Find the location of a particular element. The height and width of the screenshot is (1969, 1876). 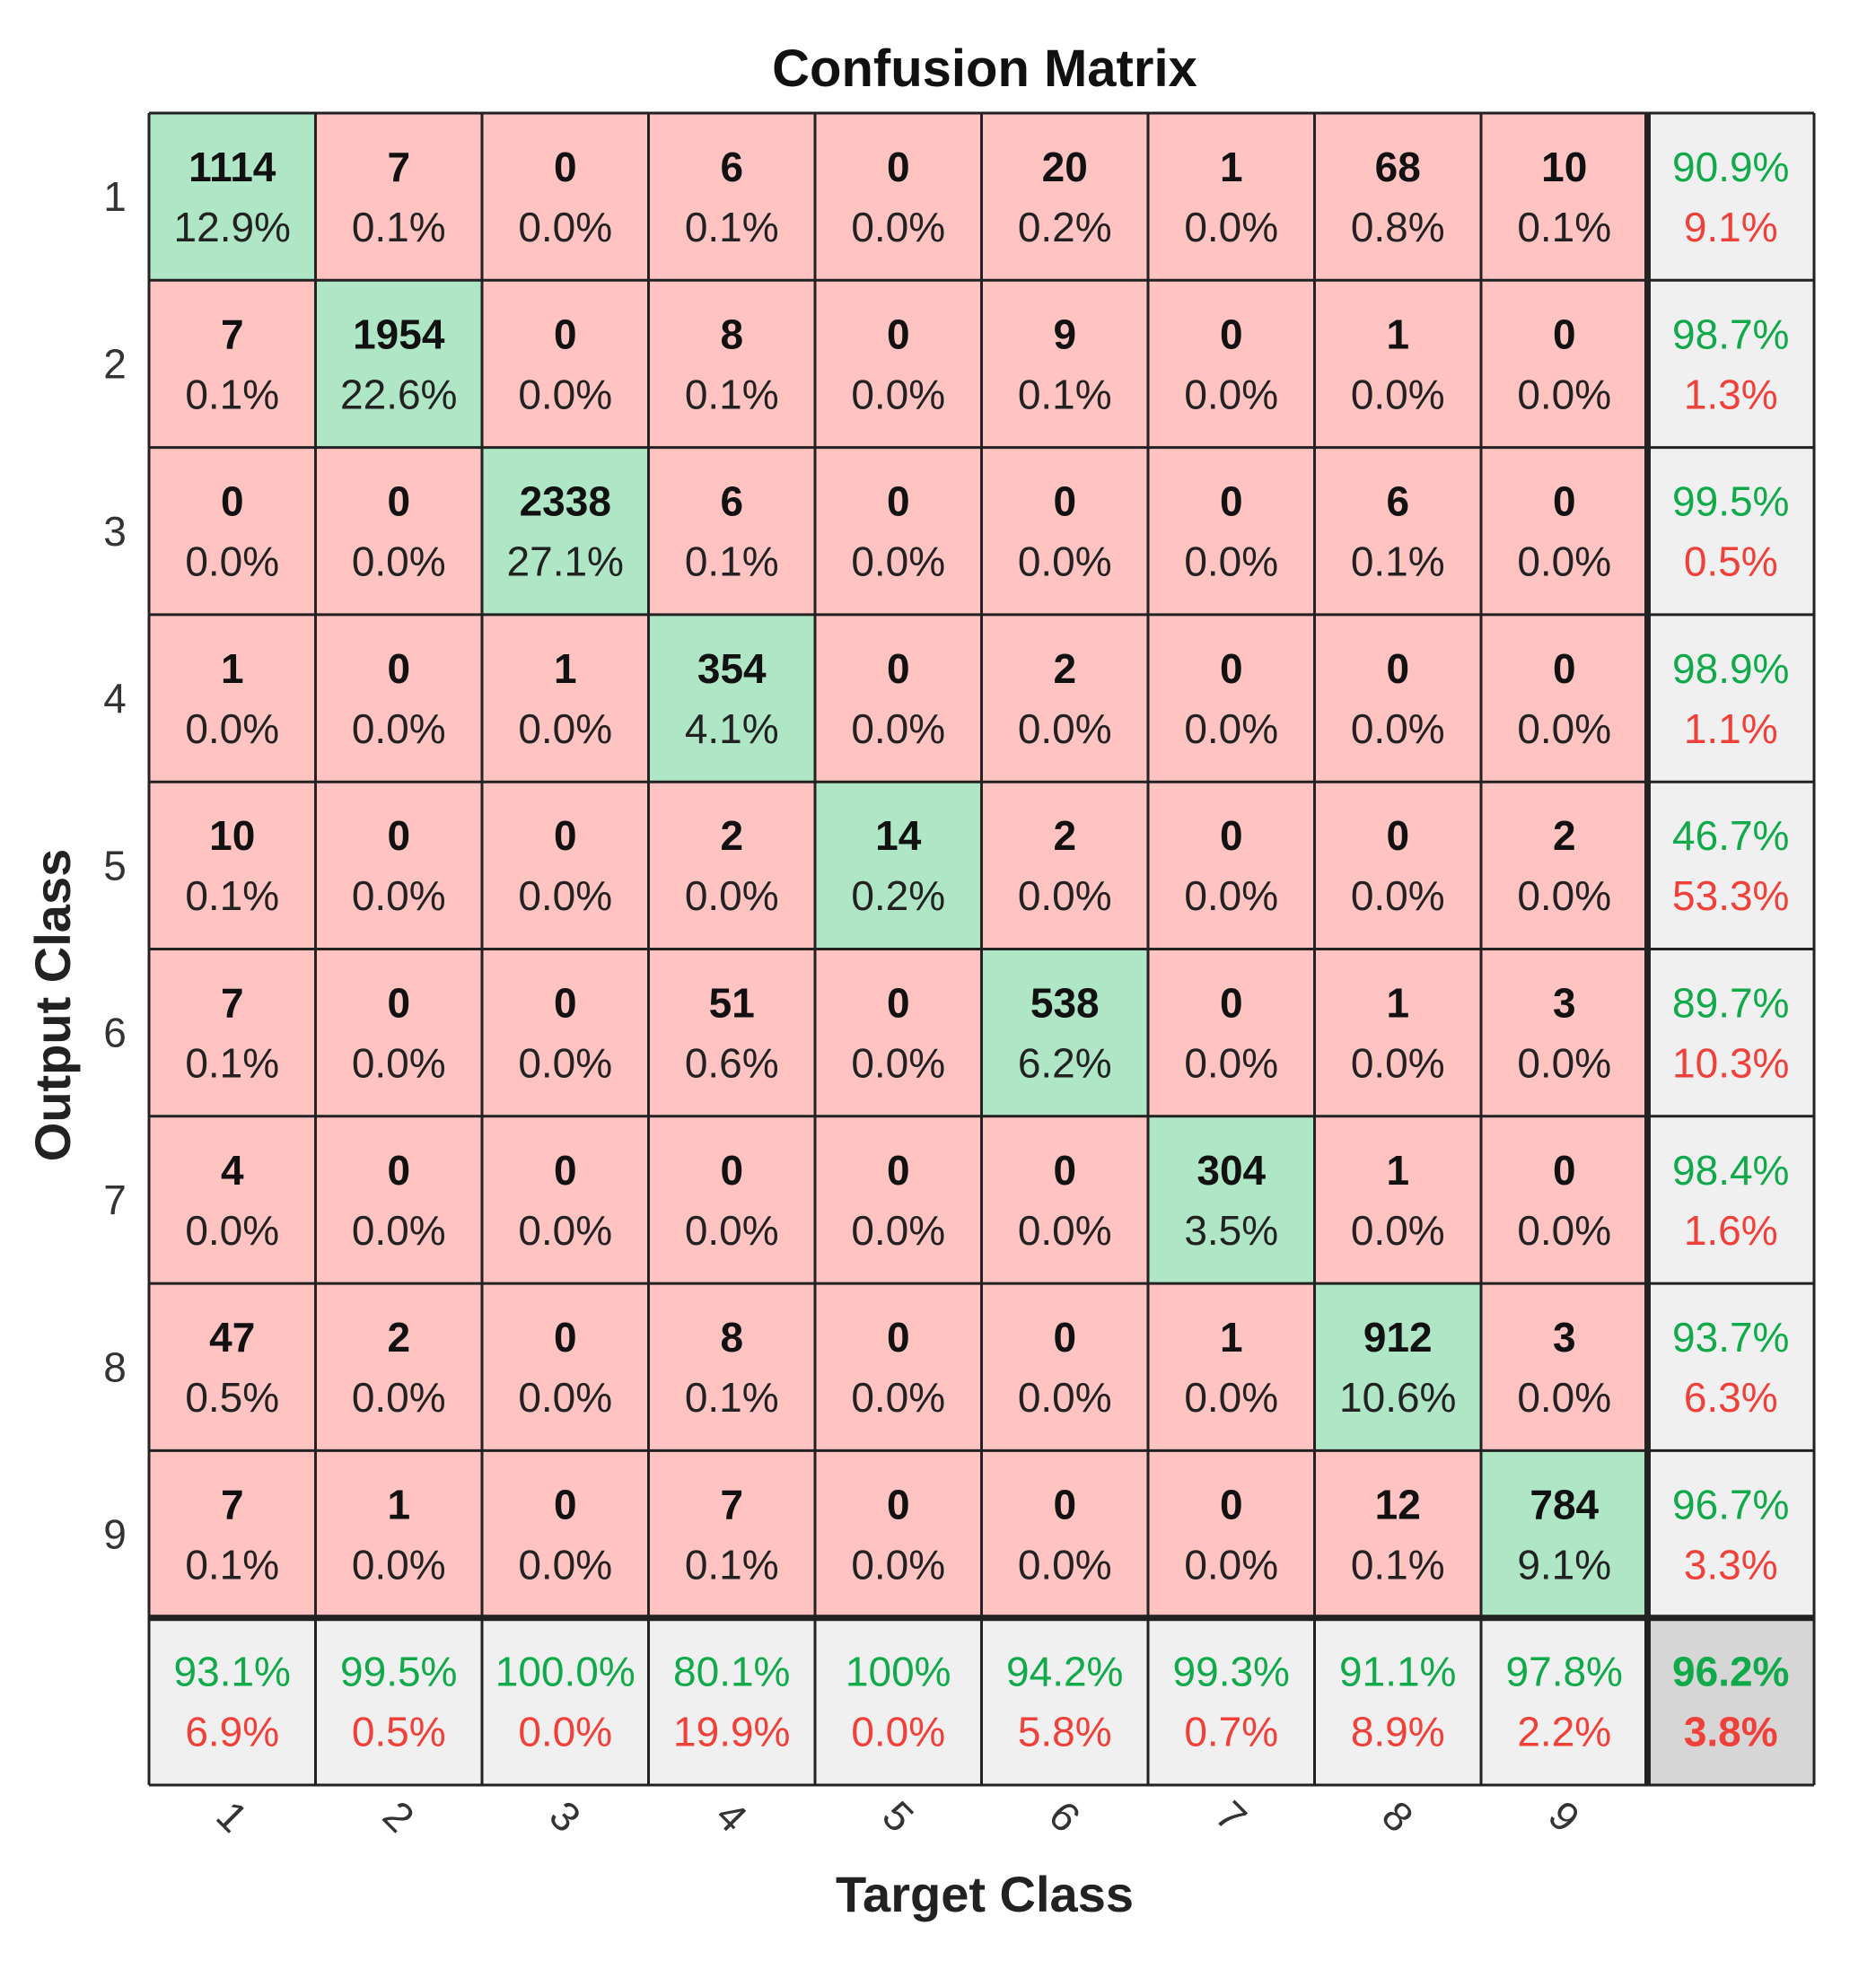

matrix-cell: 3 0.0% is located at coordinates (1564, 1367).